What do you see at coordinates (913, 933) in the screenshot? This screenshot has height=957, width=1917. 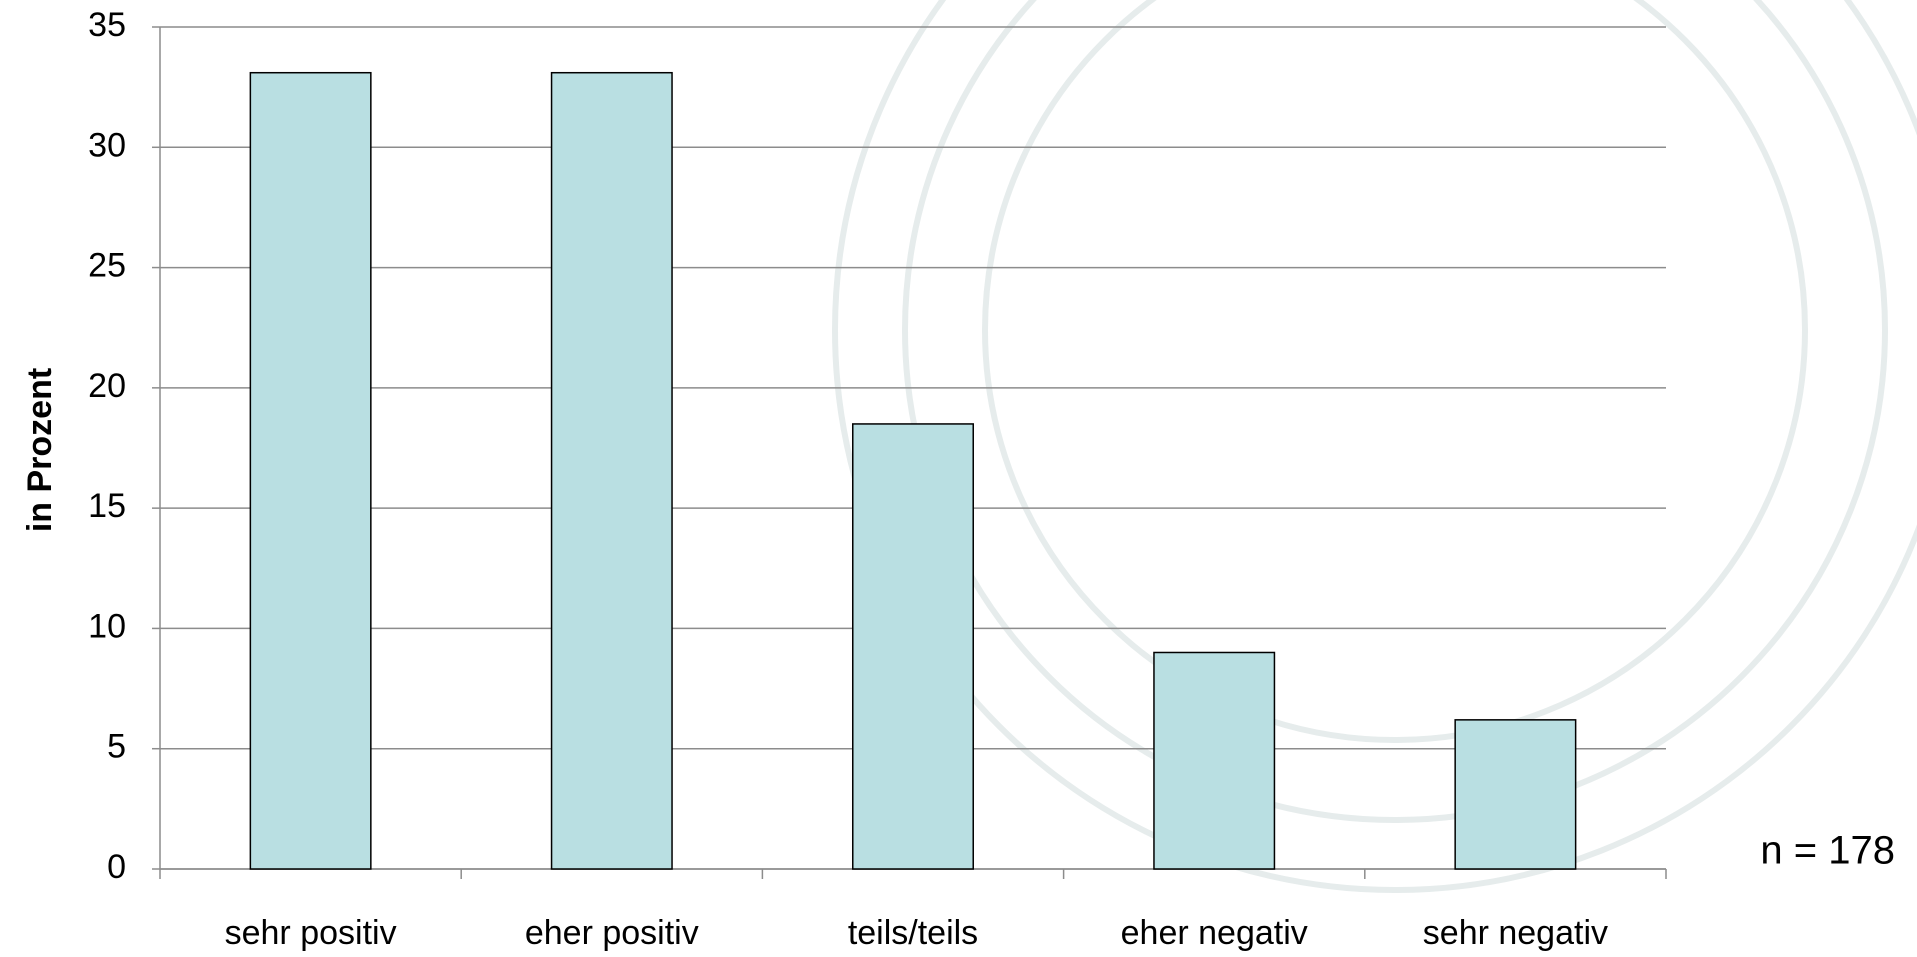 I see `x-tick-label: teils/teils` at bounding box center [913, 933].